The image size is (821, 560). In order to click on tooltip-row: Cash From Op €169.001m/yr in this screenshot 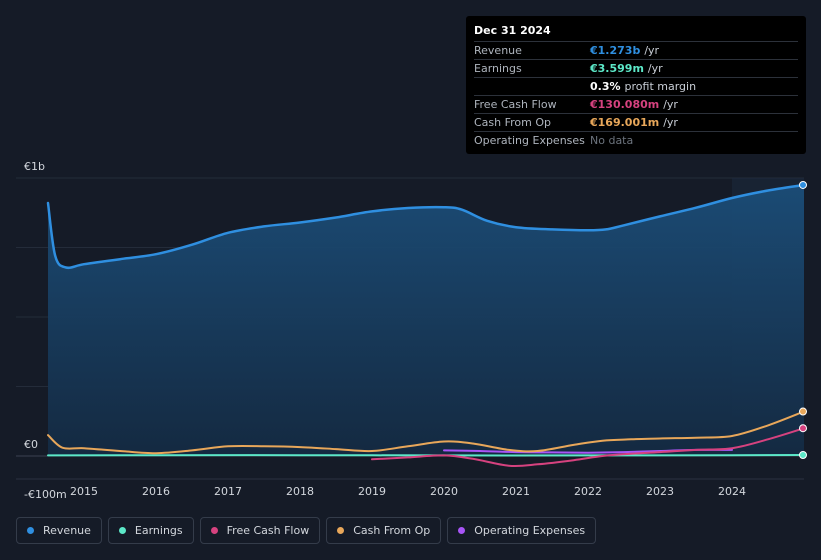, I will do `click(636, 122)`.